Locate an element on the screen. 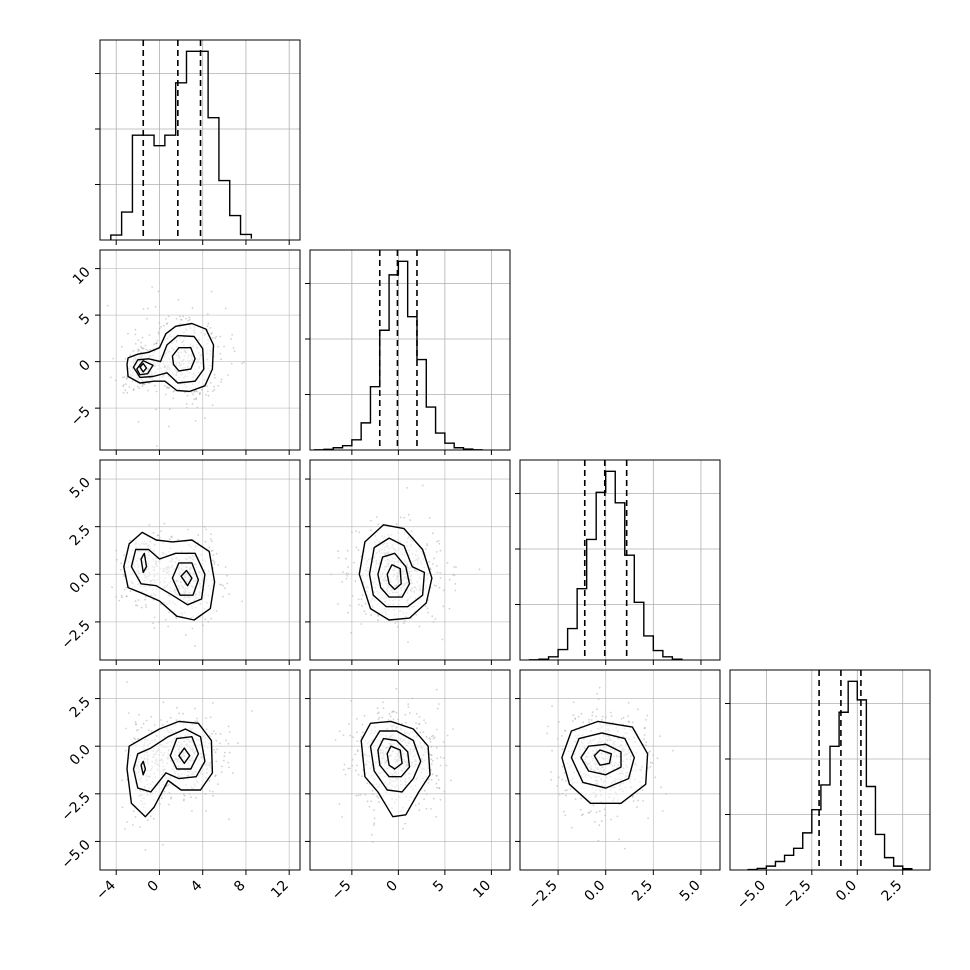 This screenshot has width=970, height=970. y-tick-label-3-1: −2.5 is located at coordinates (75, 806).